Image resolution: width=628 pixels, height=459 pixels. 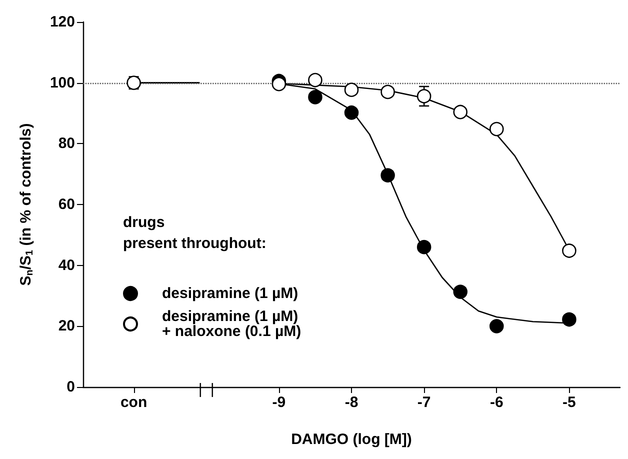 What do you see at coordinates (232, 324) in the screenshot?
I see `legend-label: desipramine (1 µM) + naloxone (0.1 µM)` at bounding box center [232, 324].